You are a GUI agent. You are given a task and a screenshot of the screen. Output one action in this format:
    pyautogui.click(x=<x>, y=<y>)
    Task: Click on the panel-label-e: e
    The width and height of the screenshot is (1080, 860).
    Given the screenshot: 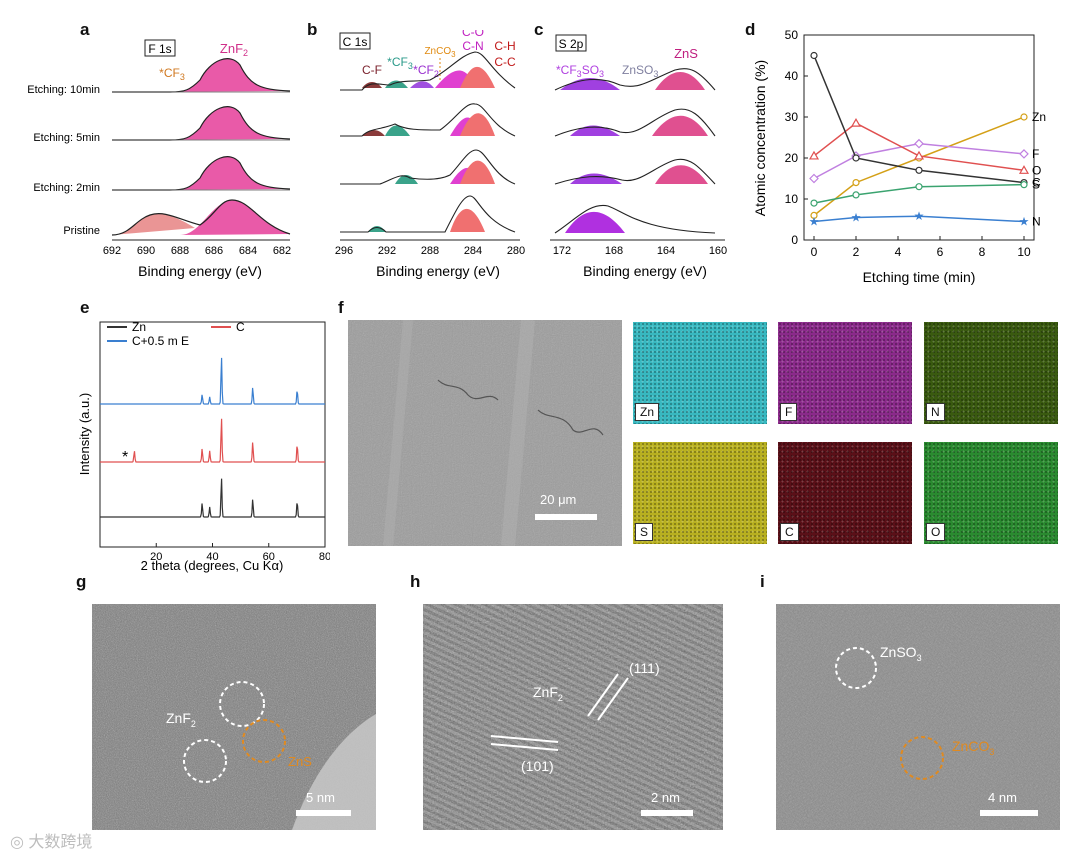 What is the action you would take?
    pyautogui.click(x=85, y=307)
    